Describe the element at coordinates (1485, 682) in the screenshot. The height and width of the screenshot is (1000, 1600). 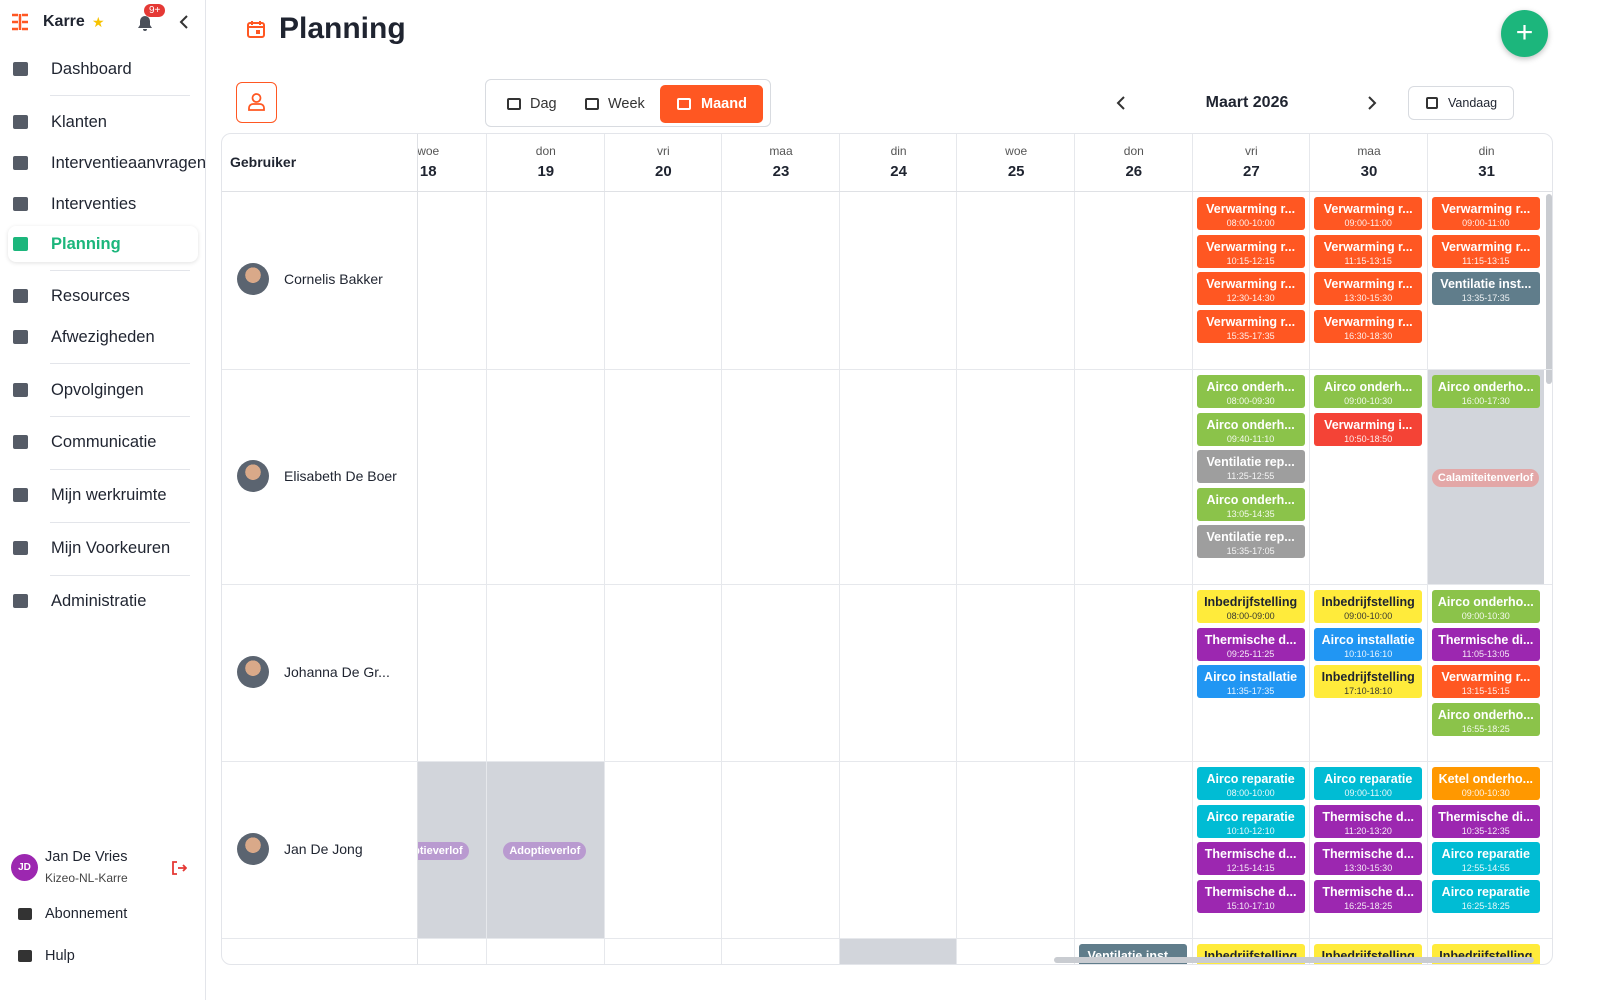
I see `event: Verwarming r... 13:15-15:15` at that location.